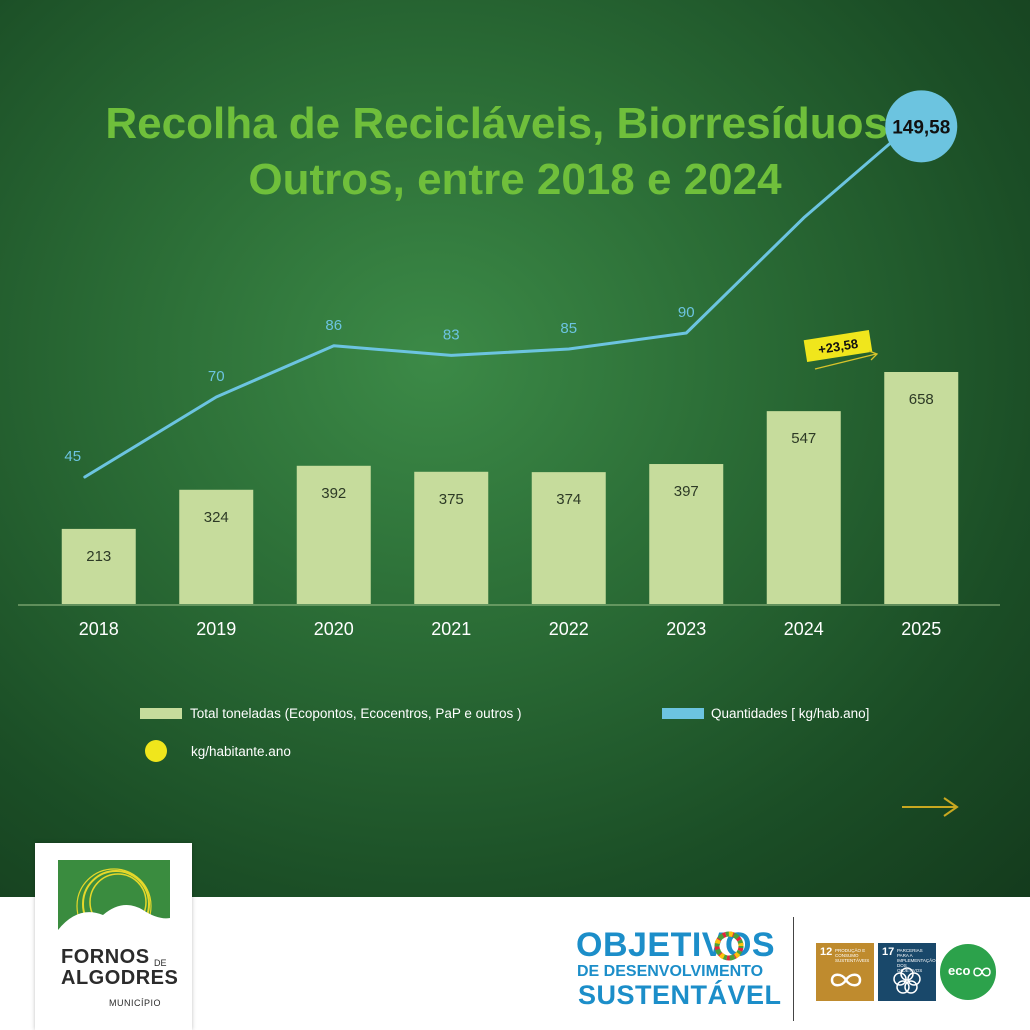 This screenshot has width=1030, height=1030. Describe the element at coordinates (921, 629) in the screenshot. I see `x-tick-label: 2025` at that location.